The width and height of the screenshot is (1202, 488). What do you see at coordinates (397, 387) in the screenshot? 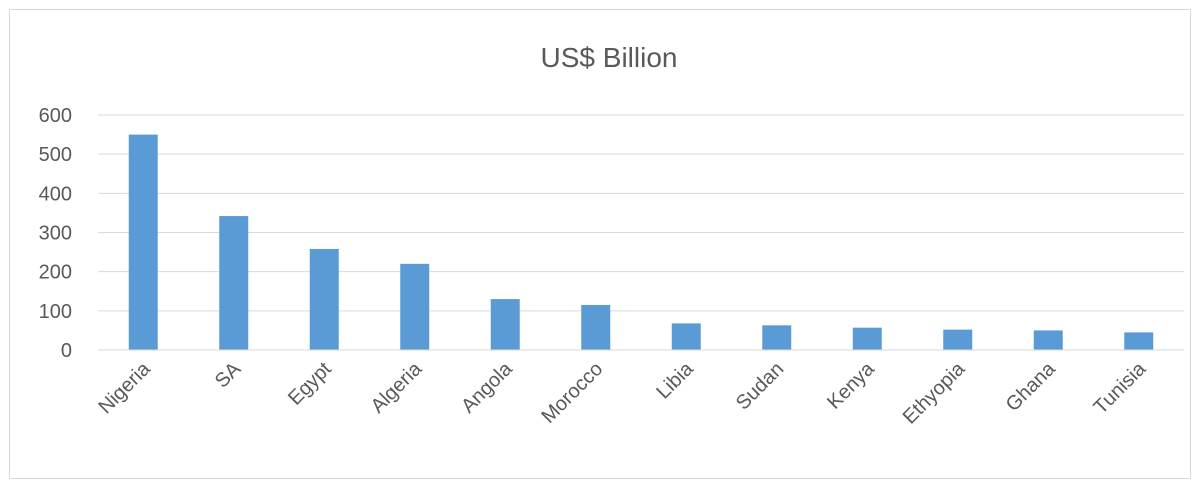
I see `x-tick-label: Algeria` at bounding box center [397, 387].